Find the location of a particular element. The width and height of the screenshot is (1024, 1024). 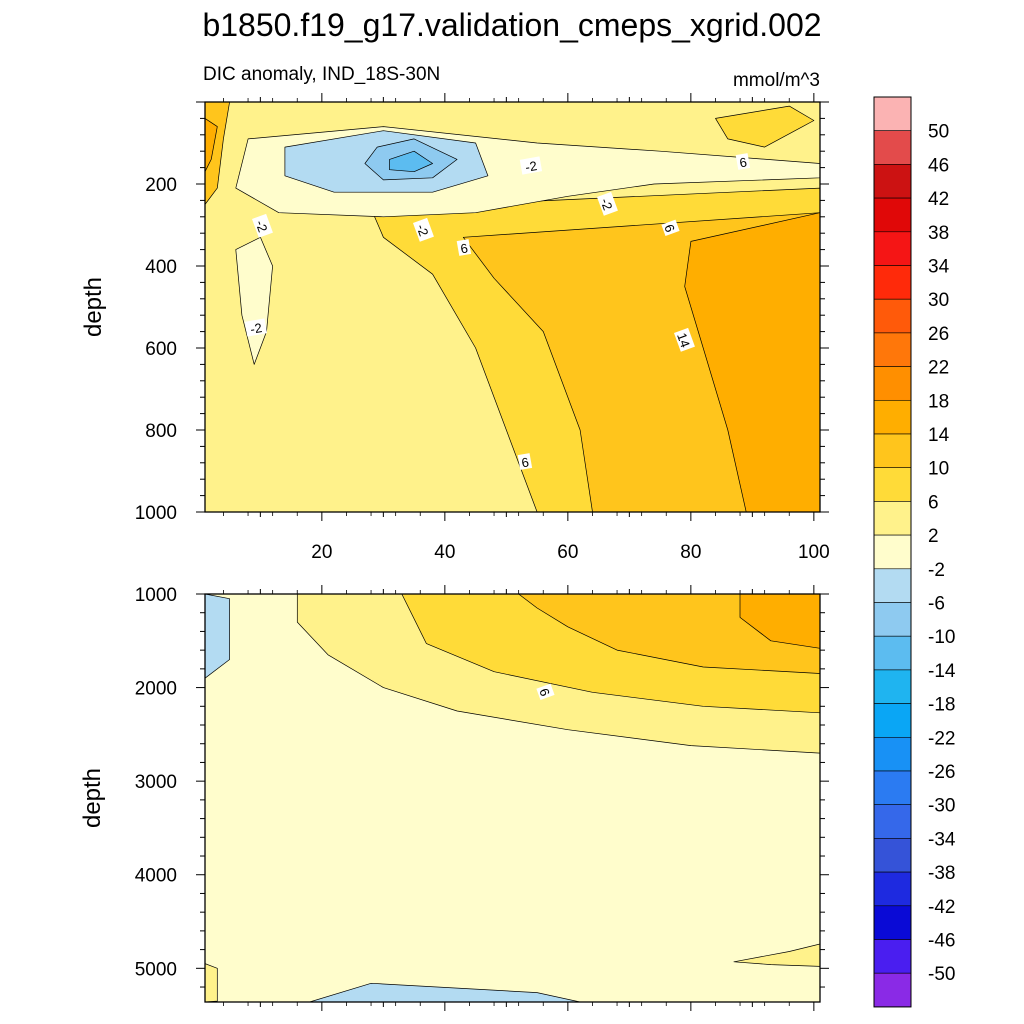

colorbar-frame is located at coordinates (892, 552).